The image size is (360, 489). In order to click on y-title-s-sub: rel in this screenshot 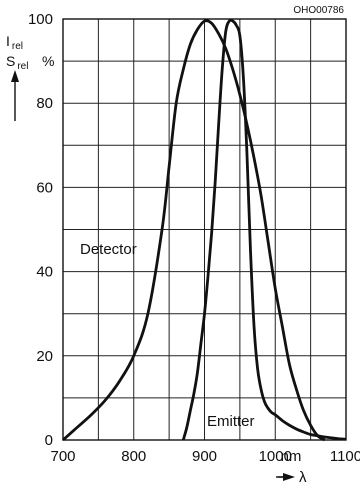, I will do `click(22, 66)`.